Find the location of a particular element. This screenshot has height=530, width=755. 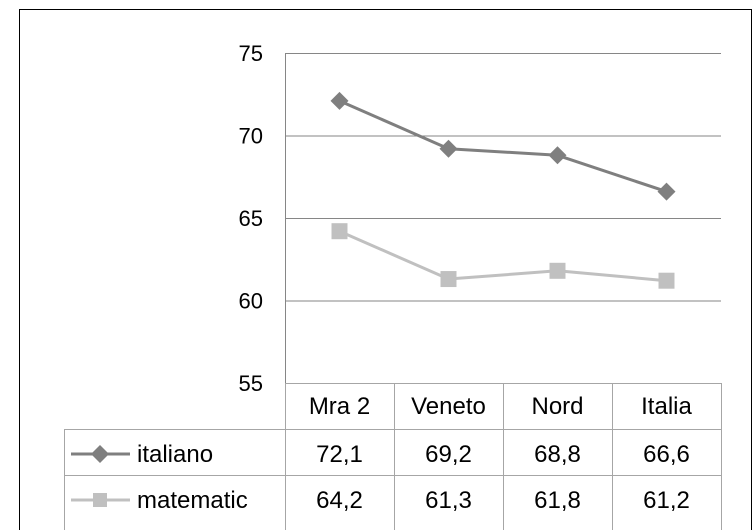

x-category-label: Italia is located at coordinates (666, 406).